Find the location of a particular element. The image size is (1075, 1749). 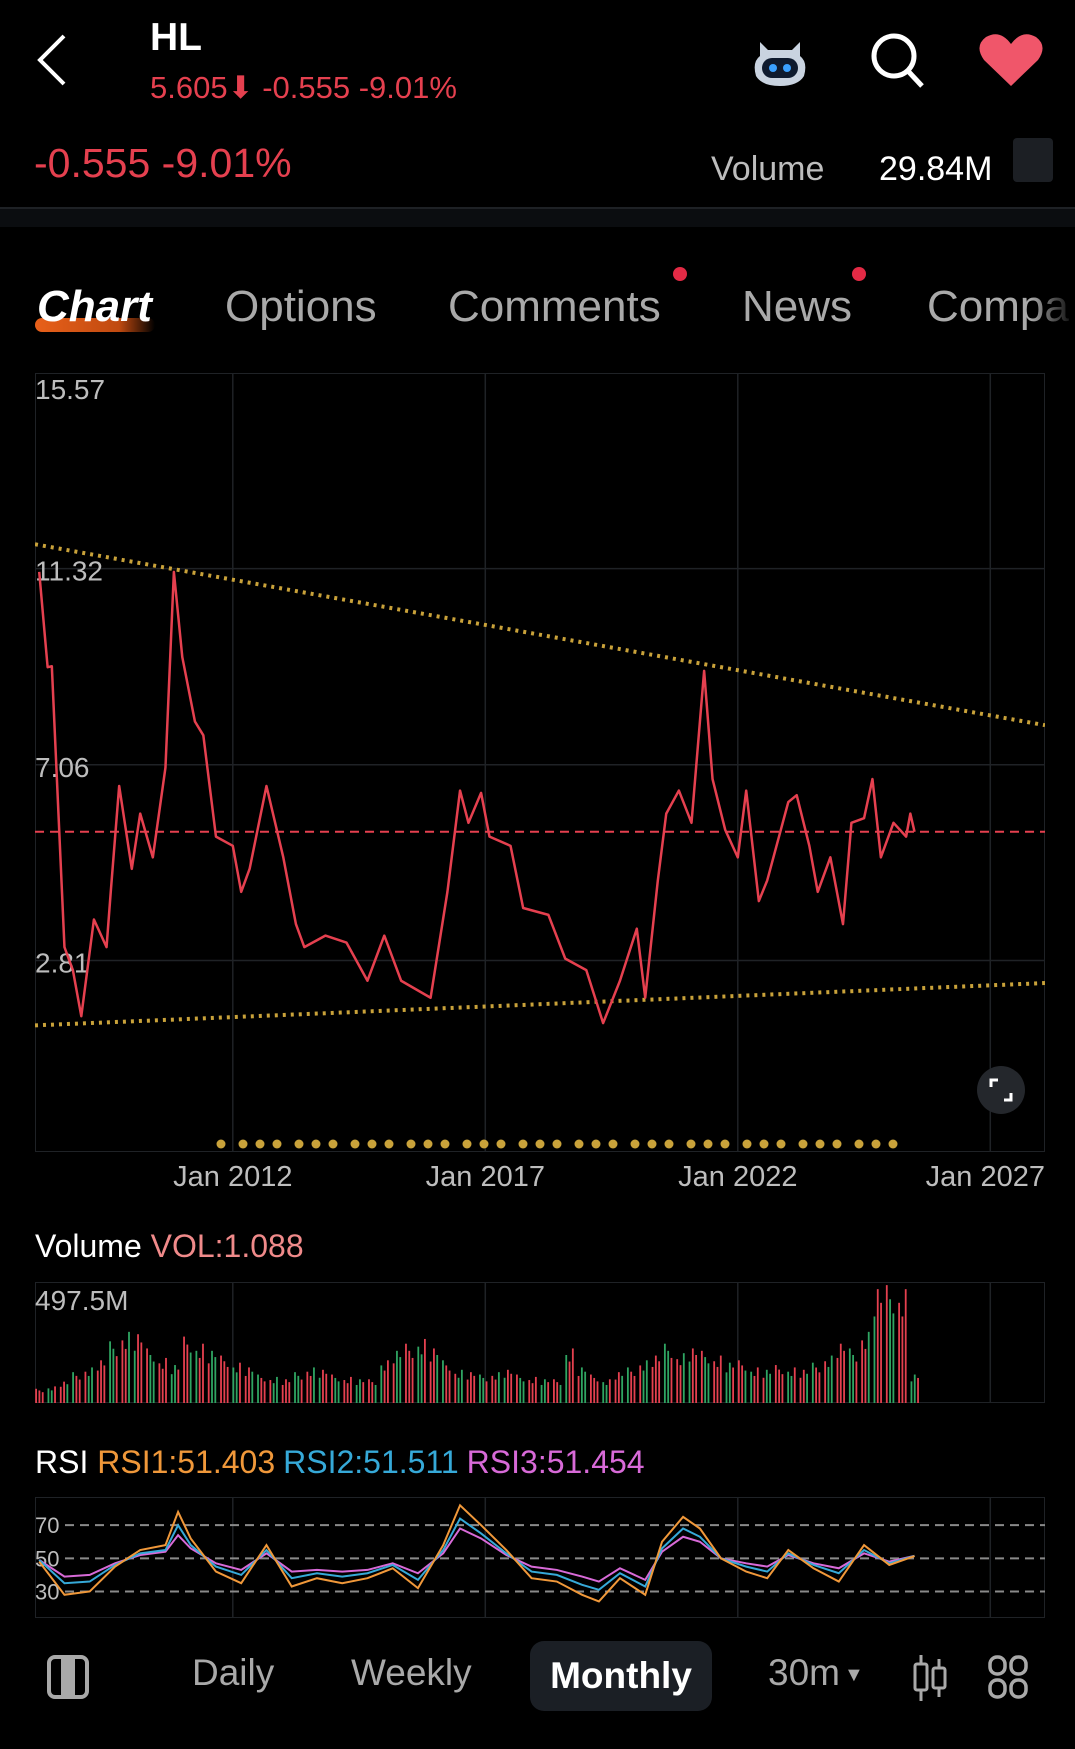

volume-label: Volume is located at coordinates (768, 169).